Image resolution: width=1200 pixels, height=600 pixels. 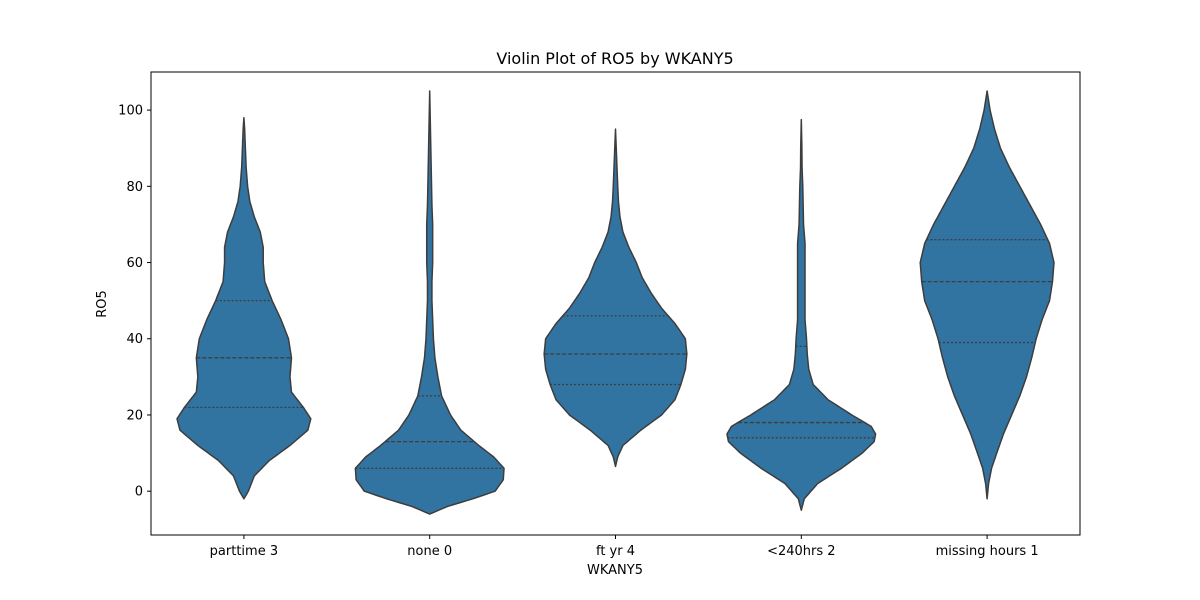 What do you see at coordinates (615, 551) in the screenshot?
I see `x-tick-label: ft yr 4` at bounding box center [615, 551].